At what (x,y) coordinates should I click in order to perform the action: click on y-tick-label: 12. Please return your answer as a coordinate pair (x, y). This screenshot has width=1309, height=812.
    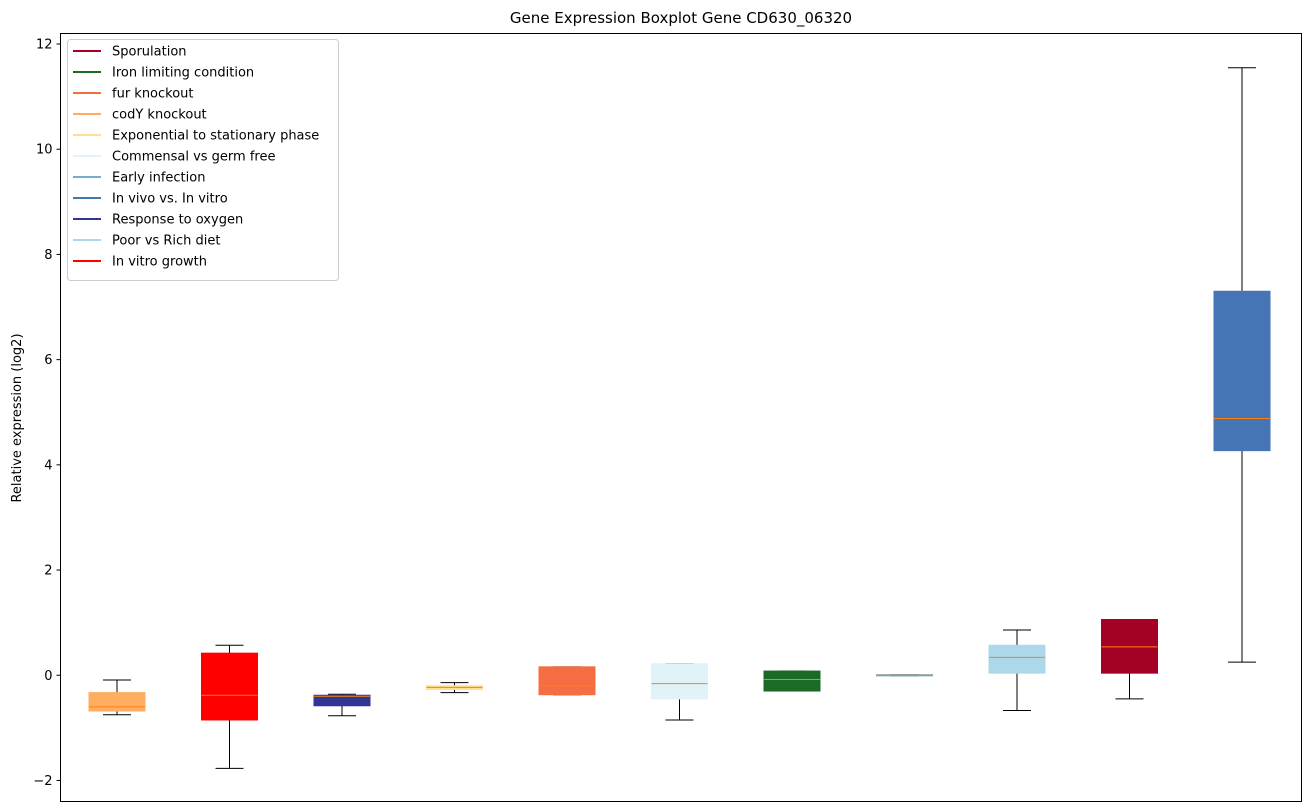
    Looking at the image, I should click on (44, 45).